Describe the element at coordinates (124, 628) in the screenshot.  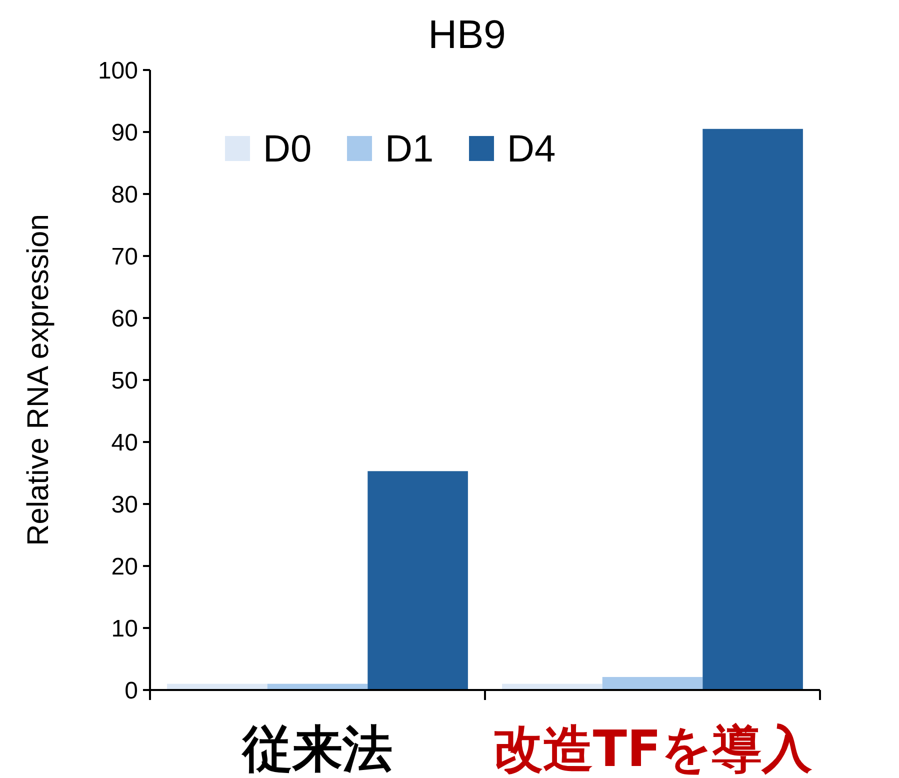
I see `y-tick-label: 10` at that location.